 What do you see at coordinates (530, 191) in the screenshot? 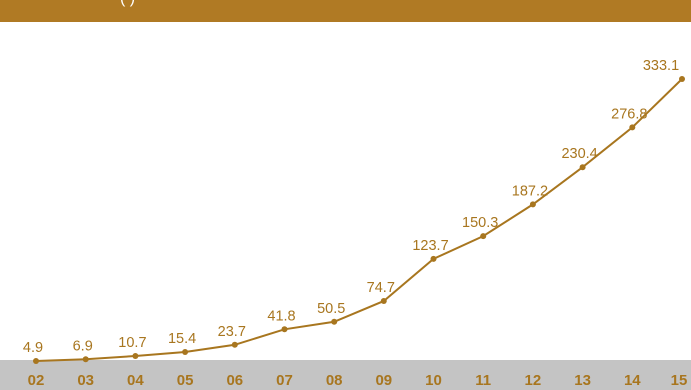
I see `data-label-12: 187.2` at bounding box center [530, 191].